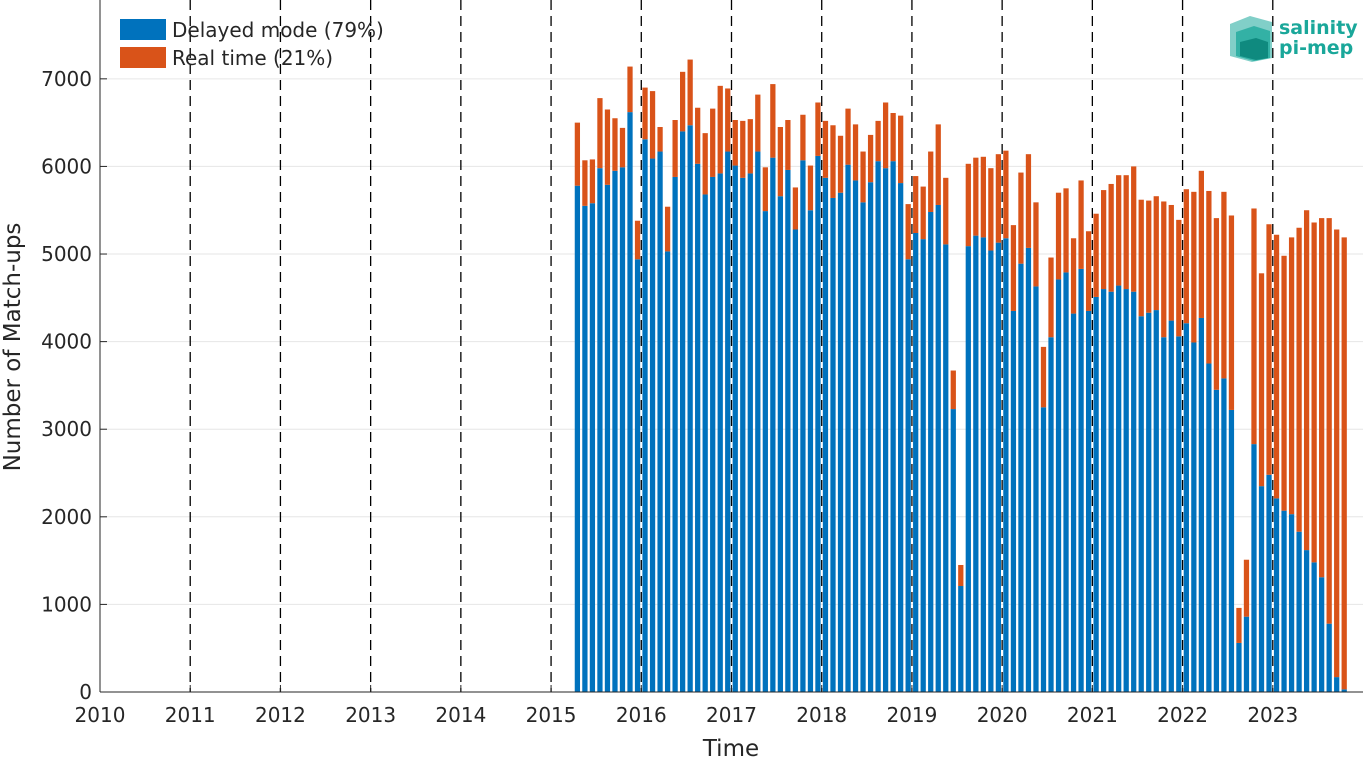 The height and width of the screenshot is (758, 1365). I want to click on legend-swatch-delayed, so click(143, 29).